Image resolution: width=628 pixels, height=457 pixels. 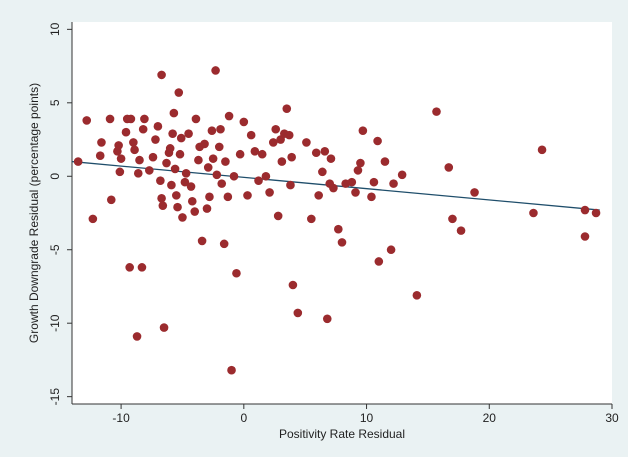 I want to click on x-tick-label: -10, so click(x=121, y=418).